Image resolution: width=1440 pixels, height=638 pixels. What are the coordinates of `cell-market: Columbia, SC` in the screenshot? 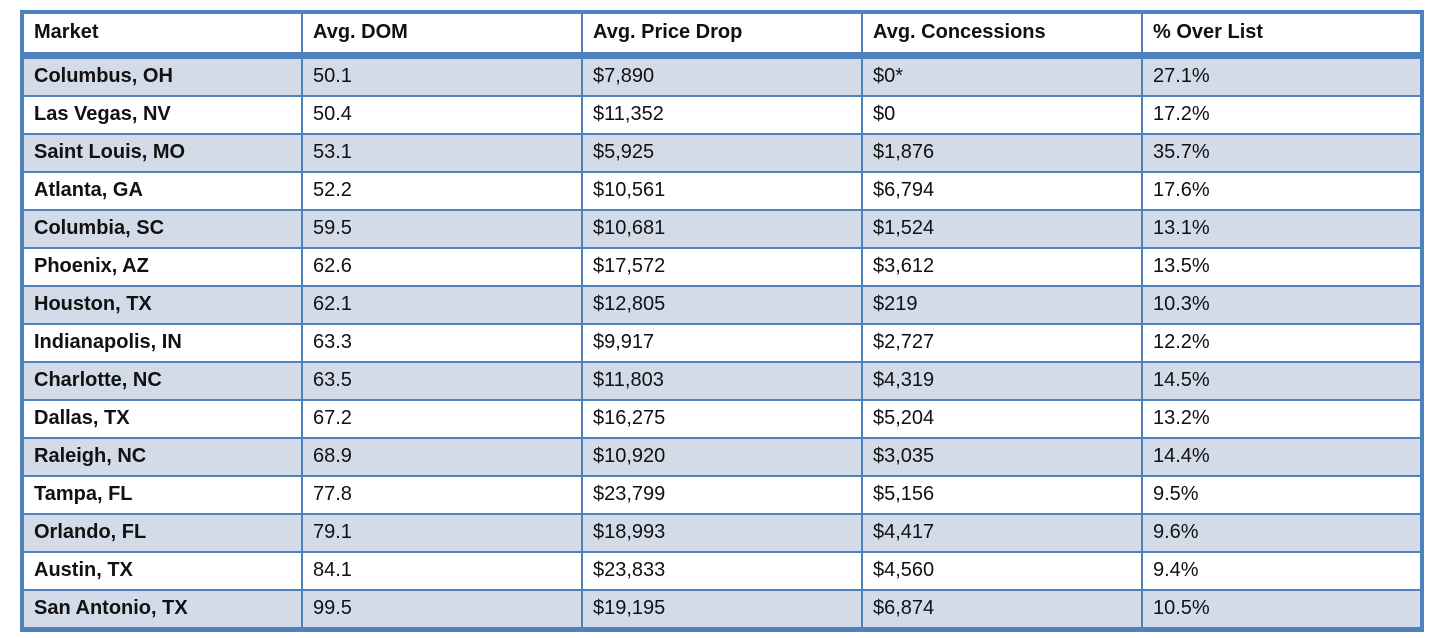 It's located at (162, 229).